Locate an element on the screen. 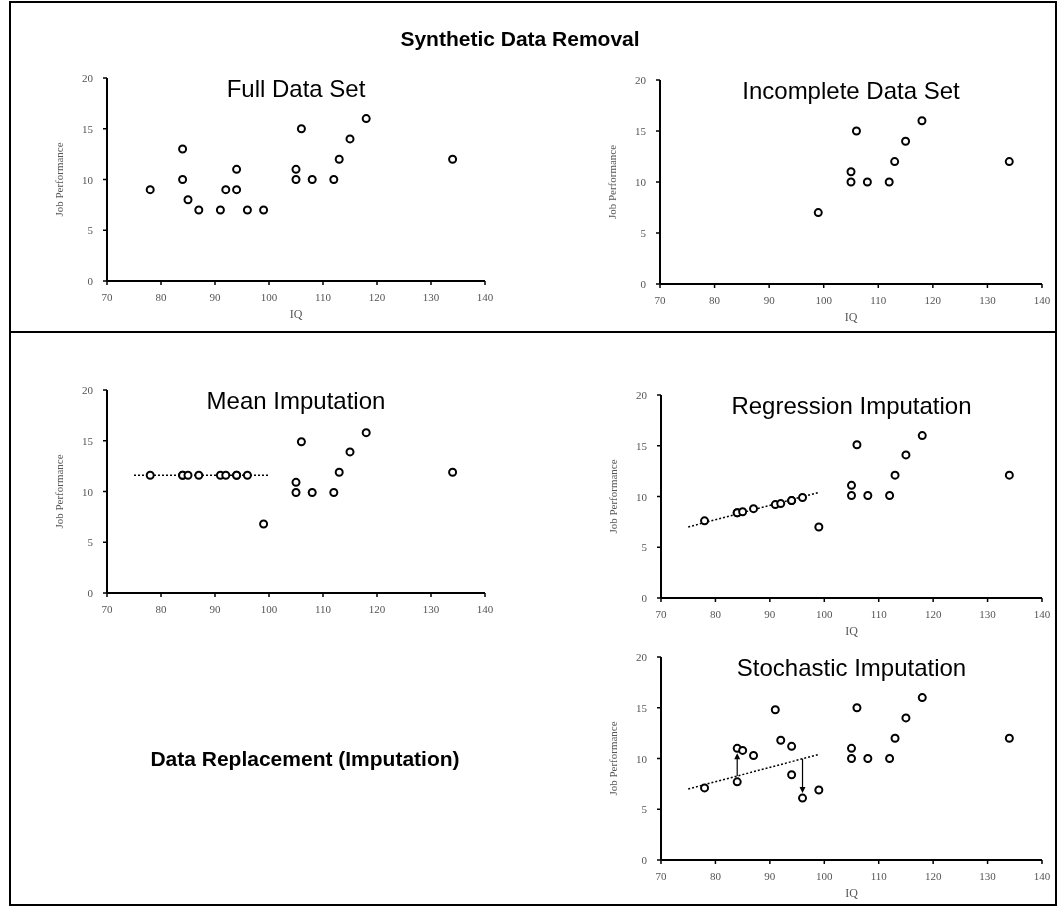  chart-title: Regression Imputation is located at coordinates (851, 405).